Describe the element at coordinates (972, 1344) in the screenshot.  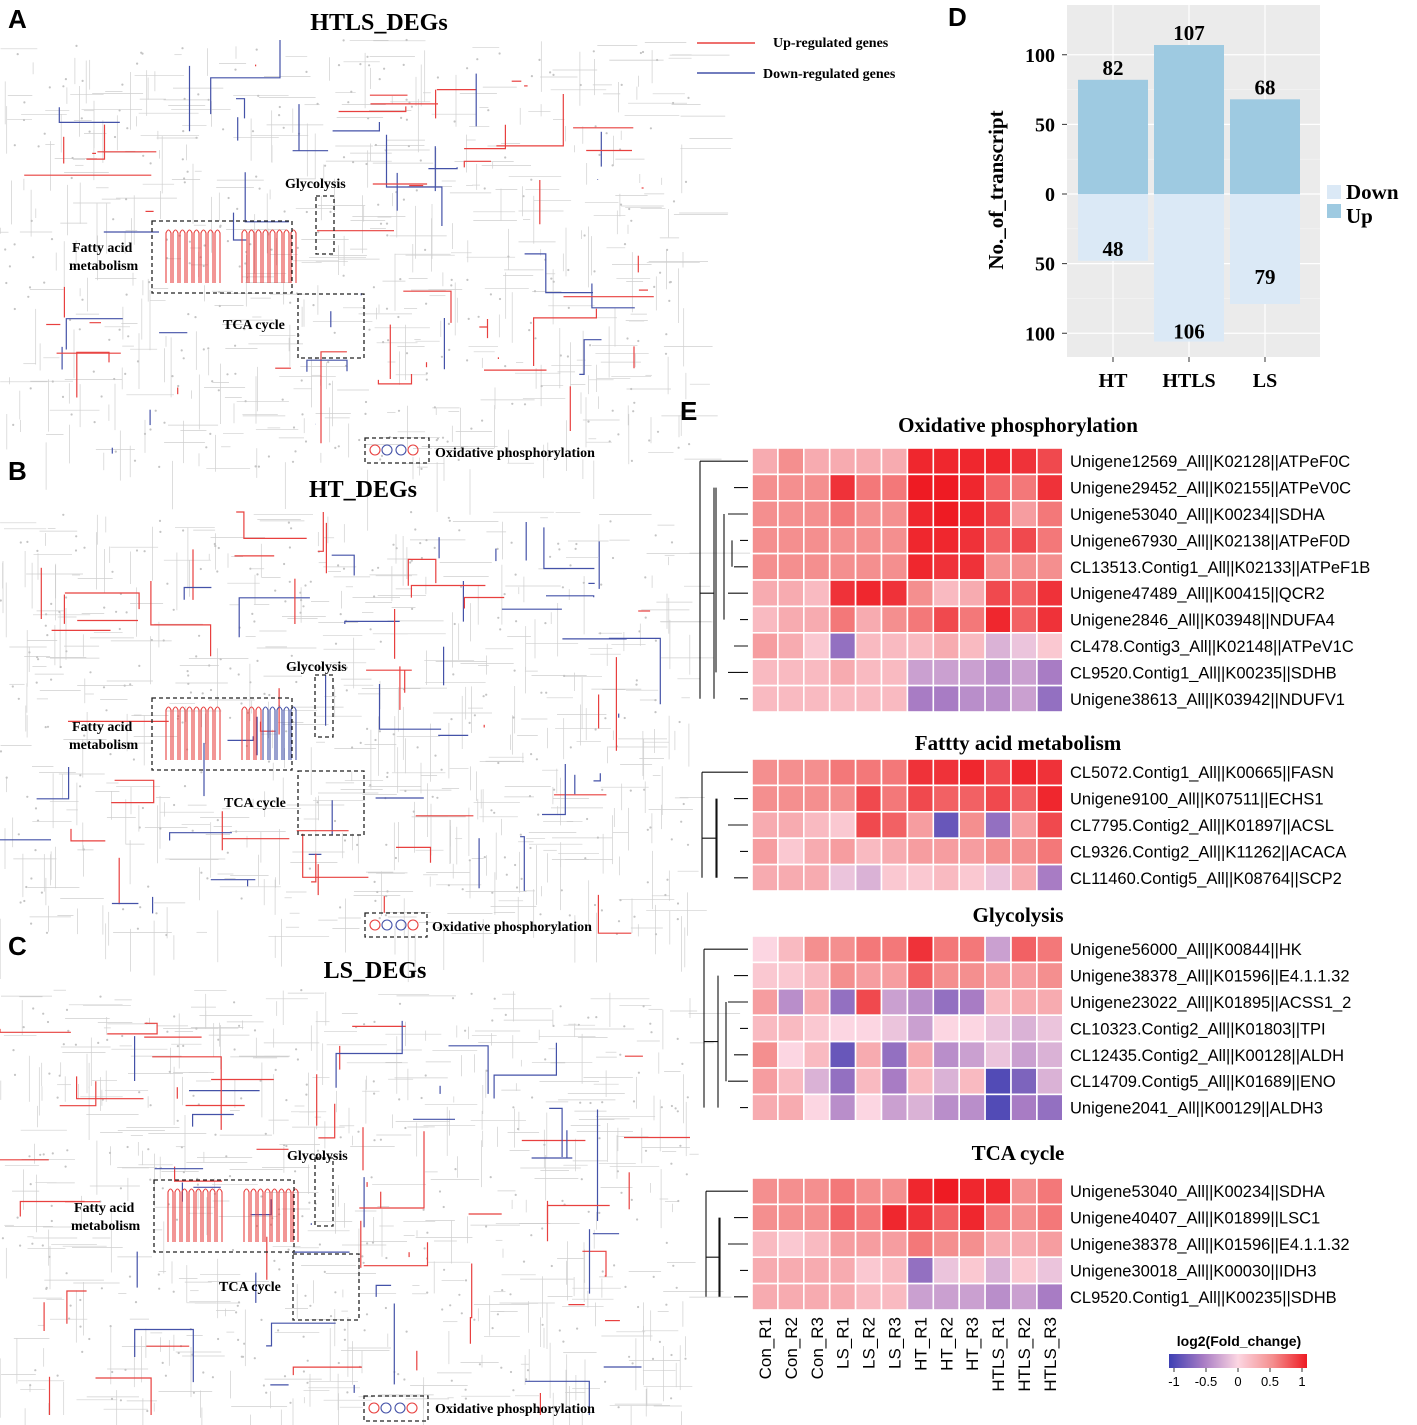
I see `heatmap-column-label: HT_R3` at that location.